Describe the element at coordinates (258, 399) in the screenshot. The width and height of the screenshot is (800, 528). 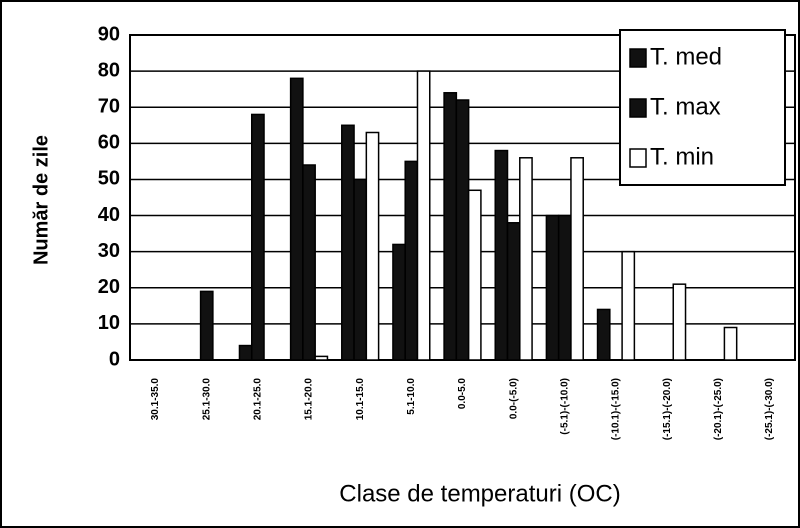
I see `x-tick-label: 20.1-25.0` at that location.